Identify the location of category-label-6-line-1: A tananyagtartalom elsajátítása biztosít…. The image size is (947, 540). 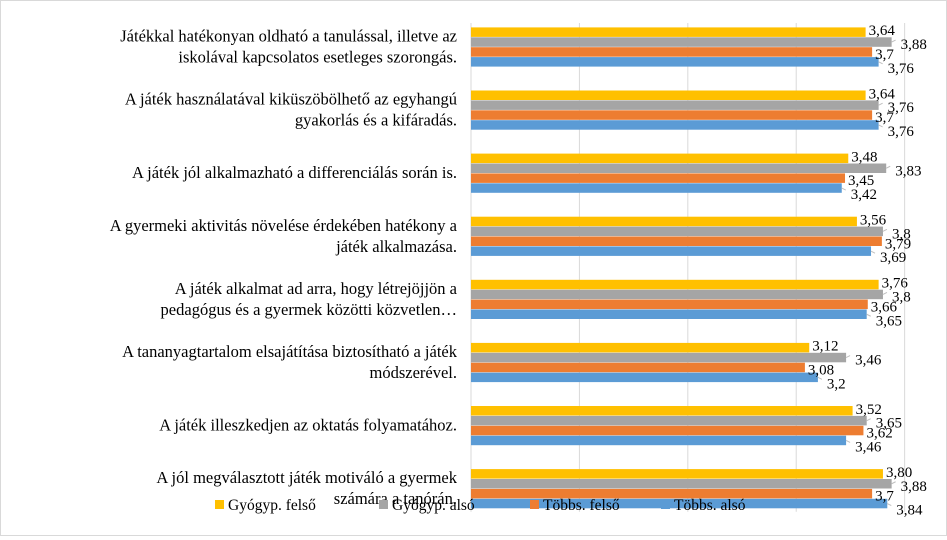
(290, 351).